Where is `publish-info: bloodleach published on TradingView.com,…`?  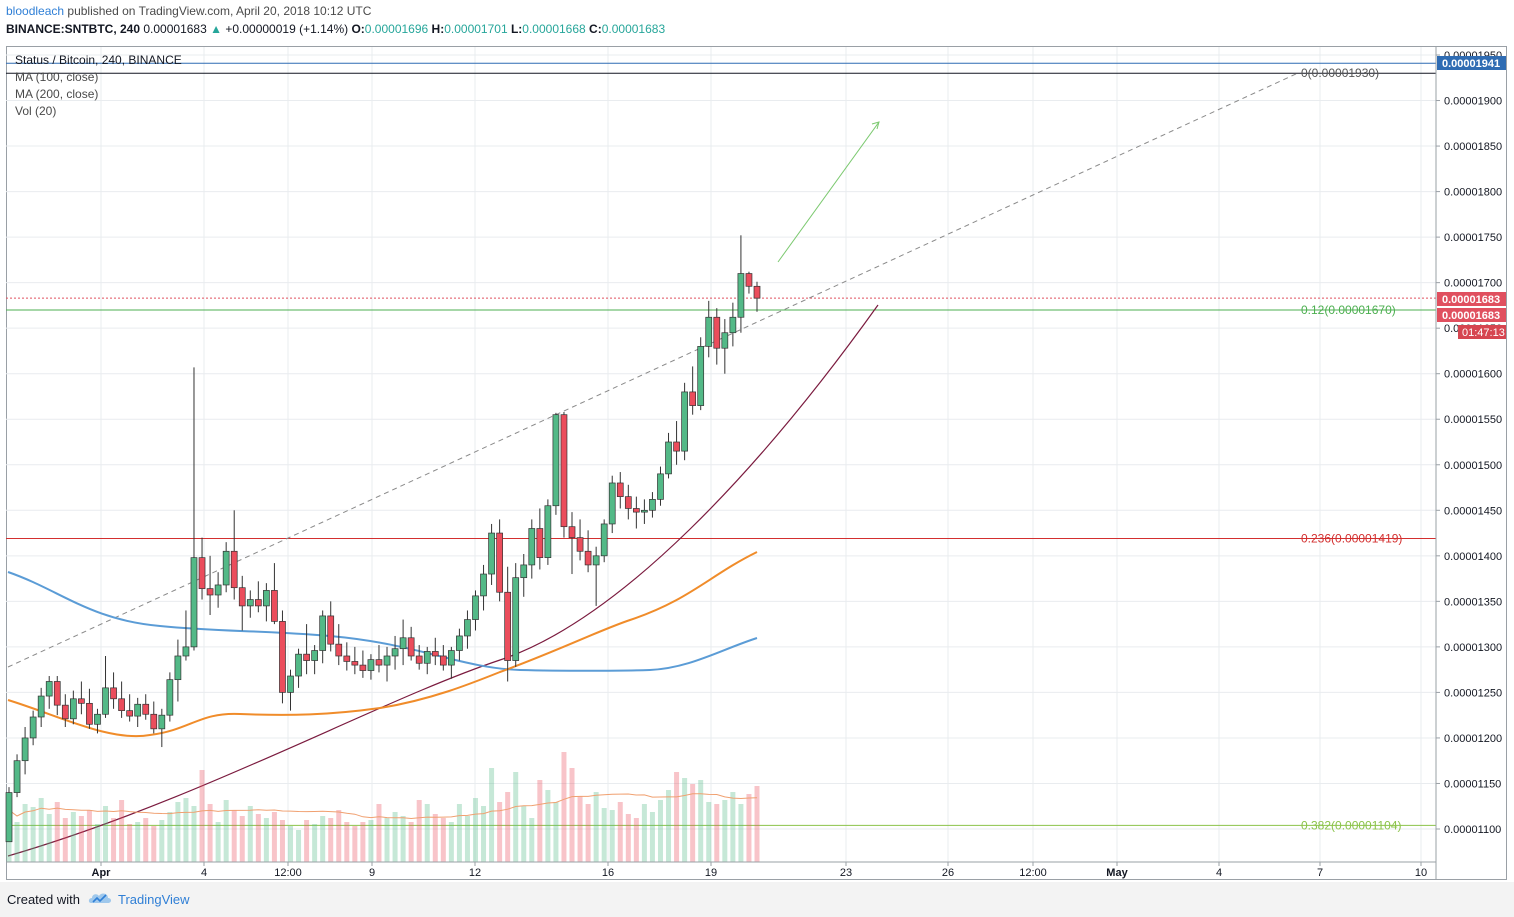
publish-info: bloodleach published on TradingView.com,… is located at coordinates (188, 11).